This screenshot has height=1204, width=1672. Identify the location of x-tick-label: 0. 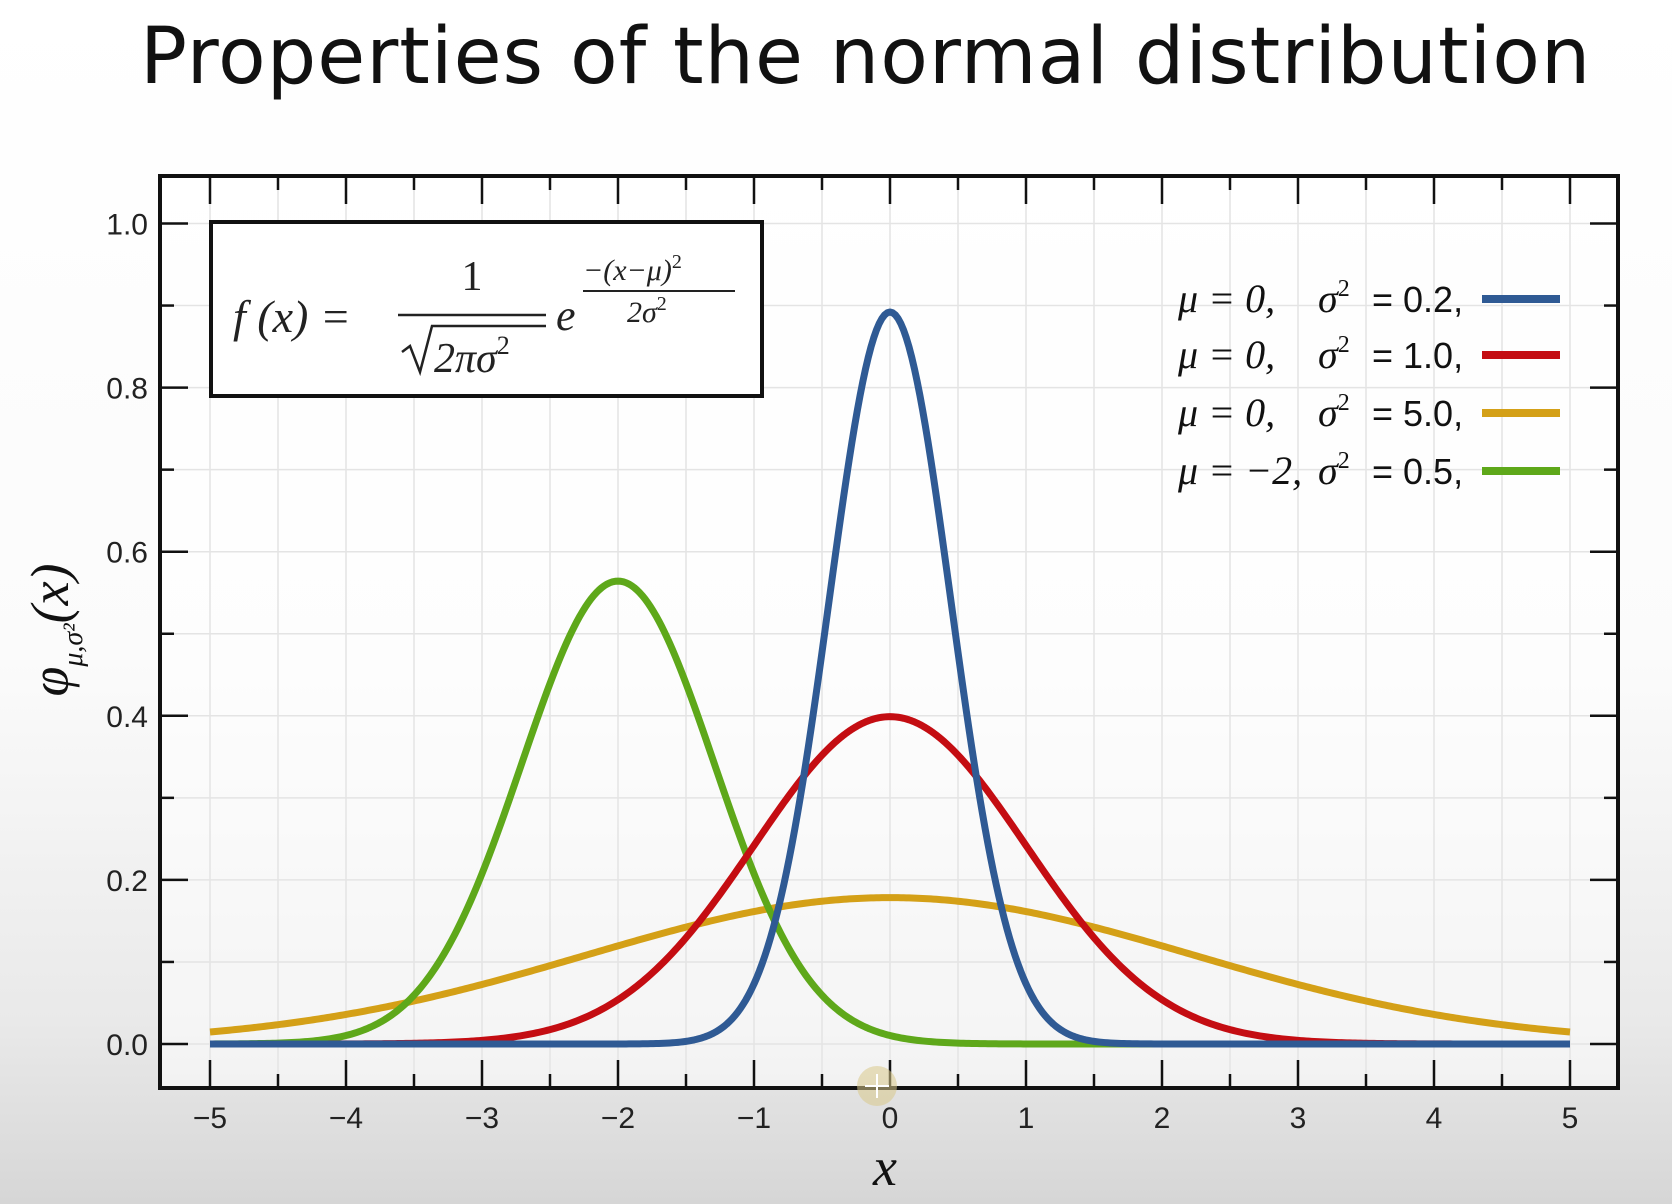
(890, 1118).